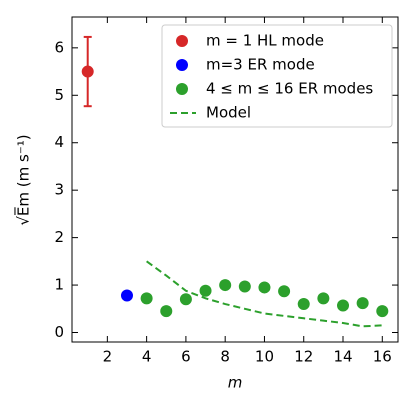 The width and height of the screenshot is (416, 411). Describe the element at coordinates (228, 113) in the screenshot. I see `legend-label: Model` at that location.